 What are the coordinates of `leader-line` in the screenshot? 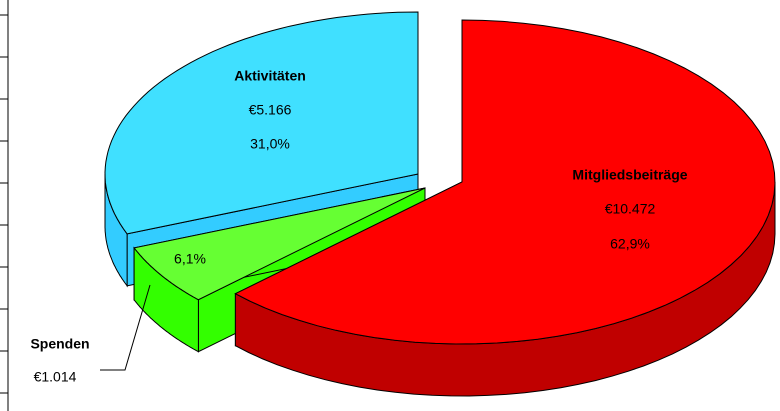 It's located at (125, 327).